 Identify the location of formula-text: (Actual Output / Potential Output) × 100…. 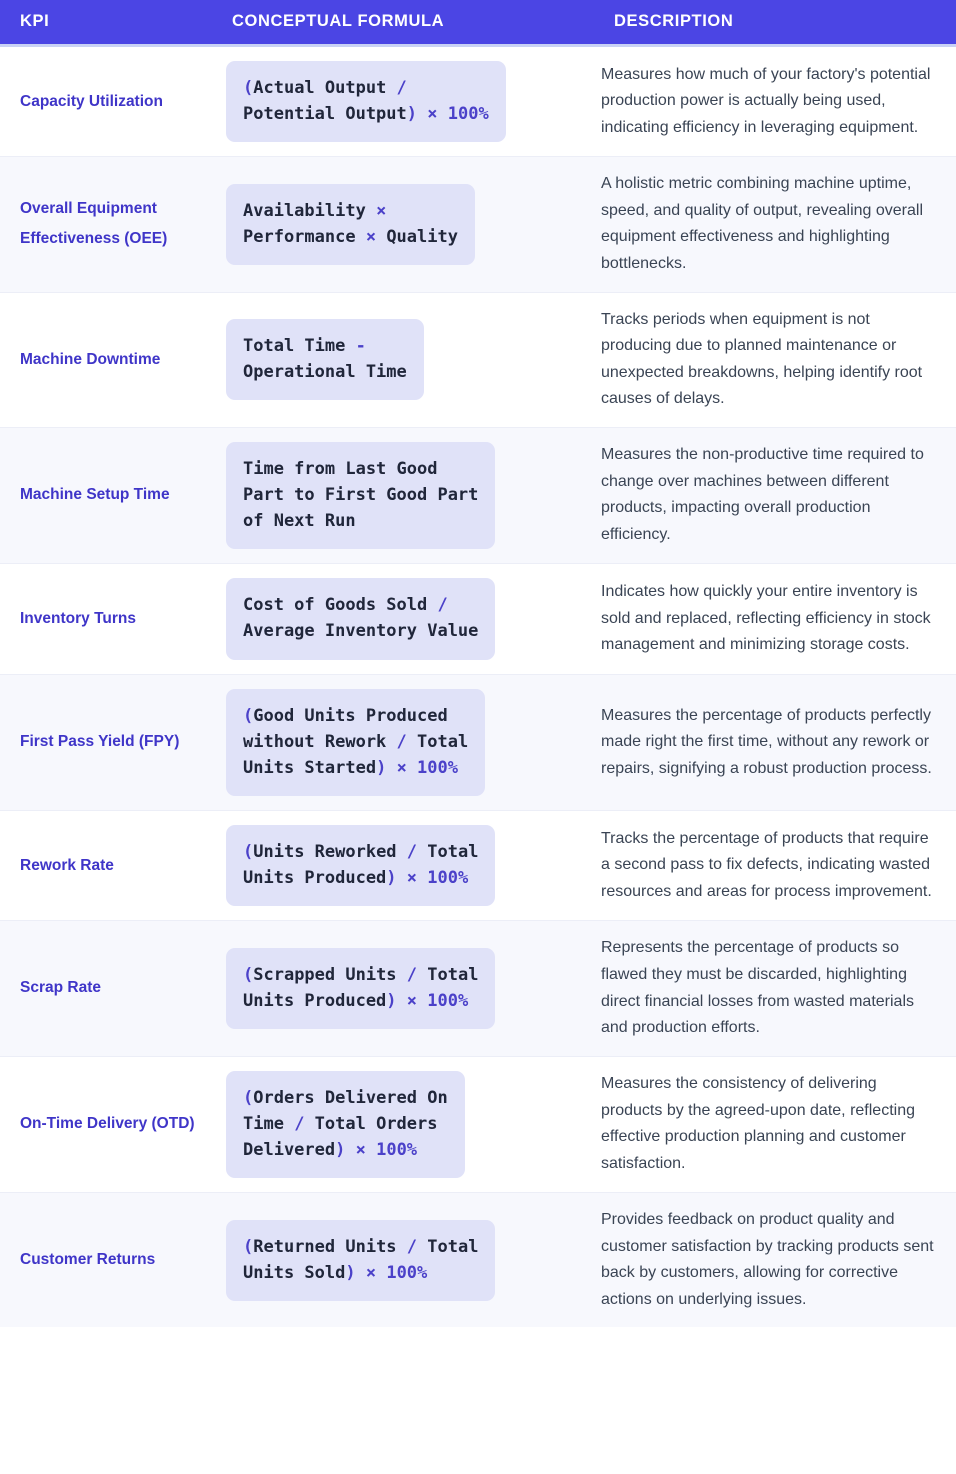
(366, 101).